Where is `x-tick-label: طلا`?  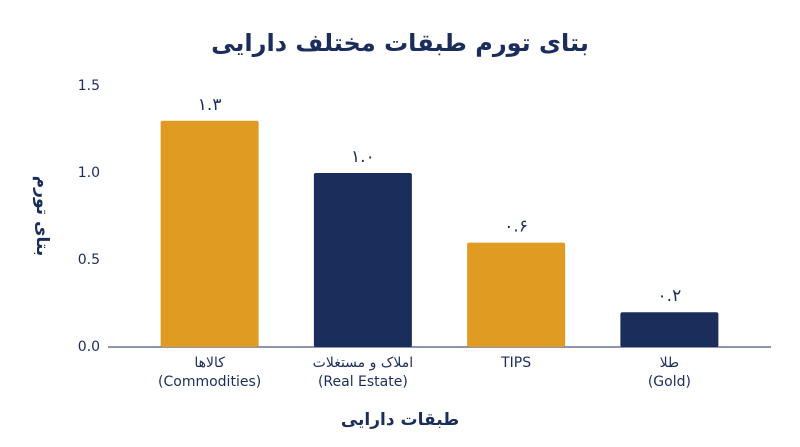
x-tick-label: طلا is located at coordinates (670, 363).